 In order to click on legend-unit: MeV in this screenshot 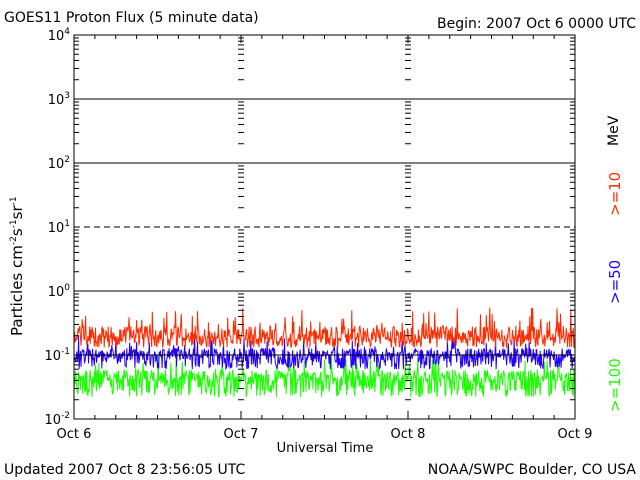, I will do `click(614, 130)`.